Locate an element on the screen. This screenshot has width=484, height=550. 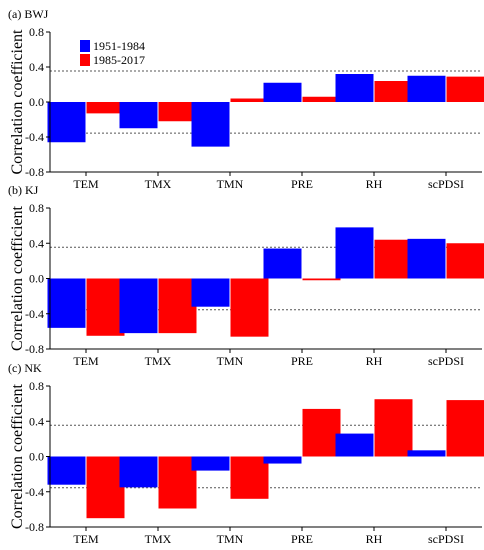
panel-title: (c) NK is located at coordinates (25, 368).